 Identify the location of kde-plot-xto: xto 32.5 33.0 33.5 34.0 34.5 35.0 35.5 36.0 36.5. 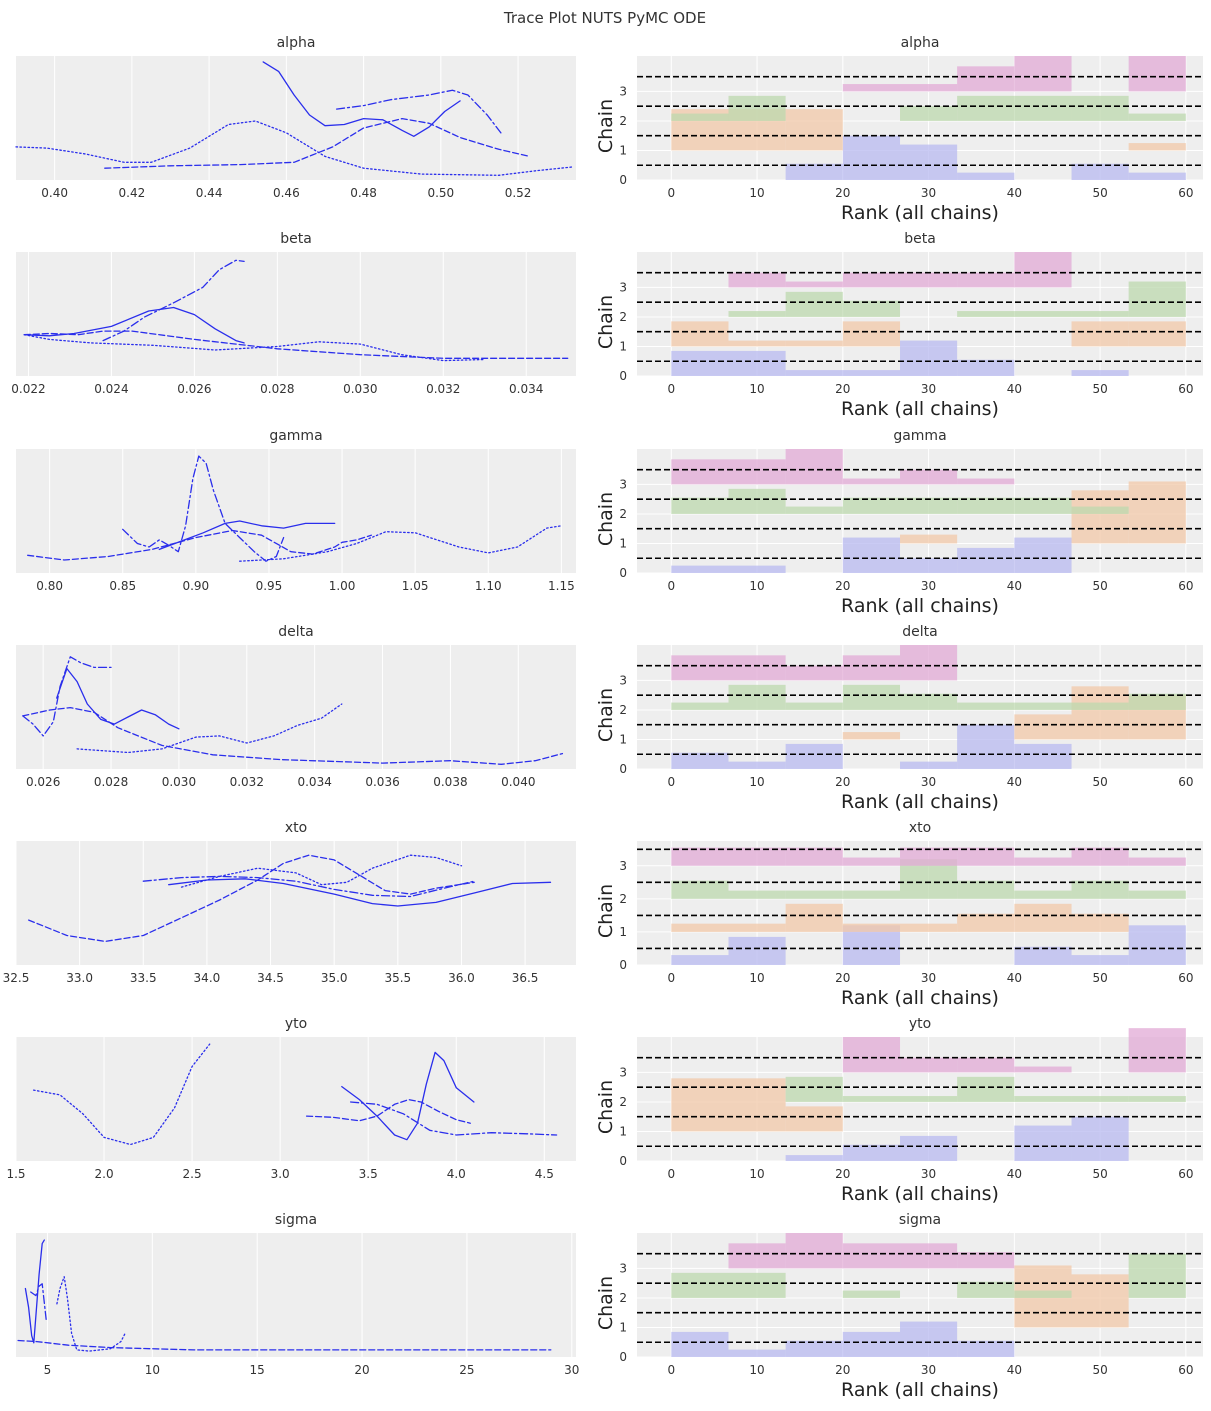
(289, 902).